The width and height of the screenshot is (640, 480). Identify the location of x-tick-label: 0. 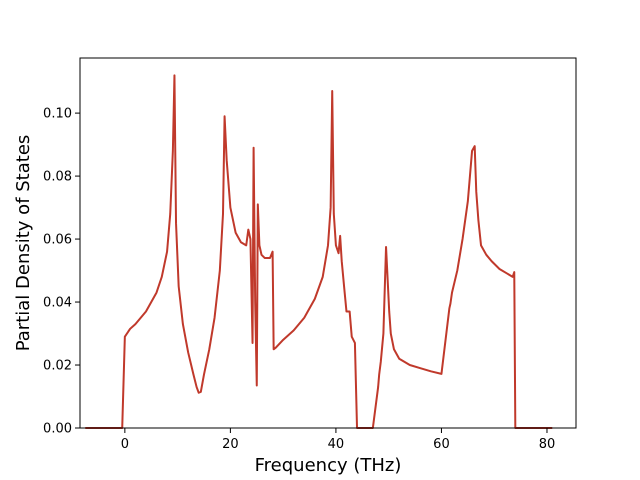
(125, 444).